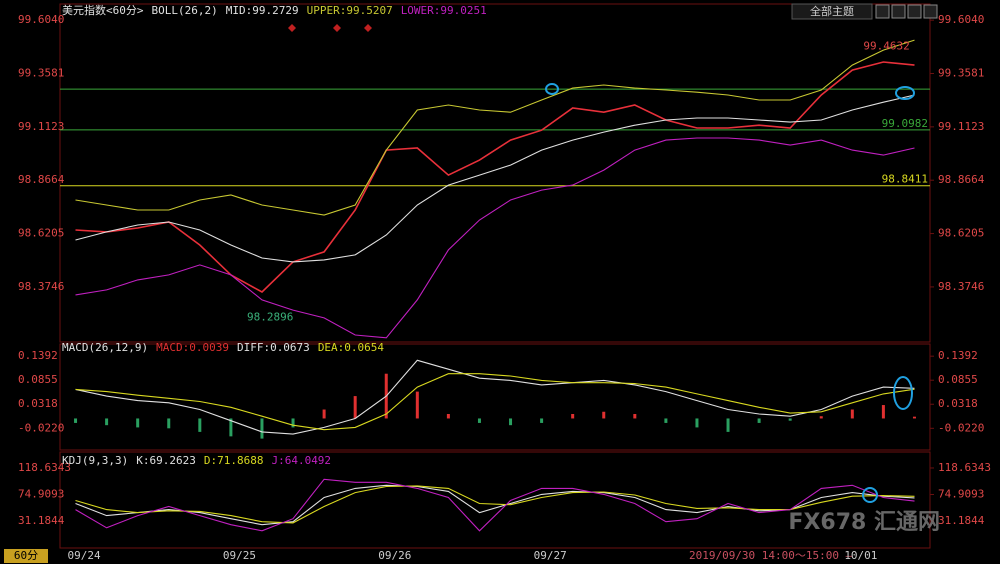  Describe the element at coordinates (351, 347) in the screenshot. I see `legend-text: DEA:0.0654` at that location.